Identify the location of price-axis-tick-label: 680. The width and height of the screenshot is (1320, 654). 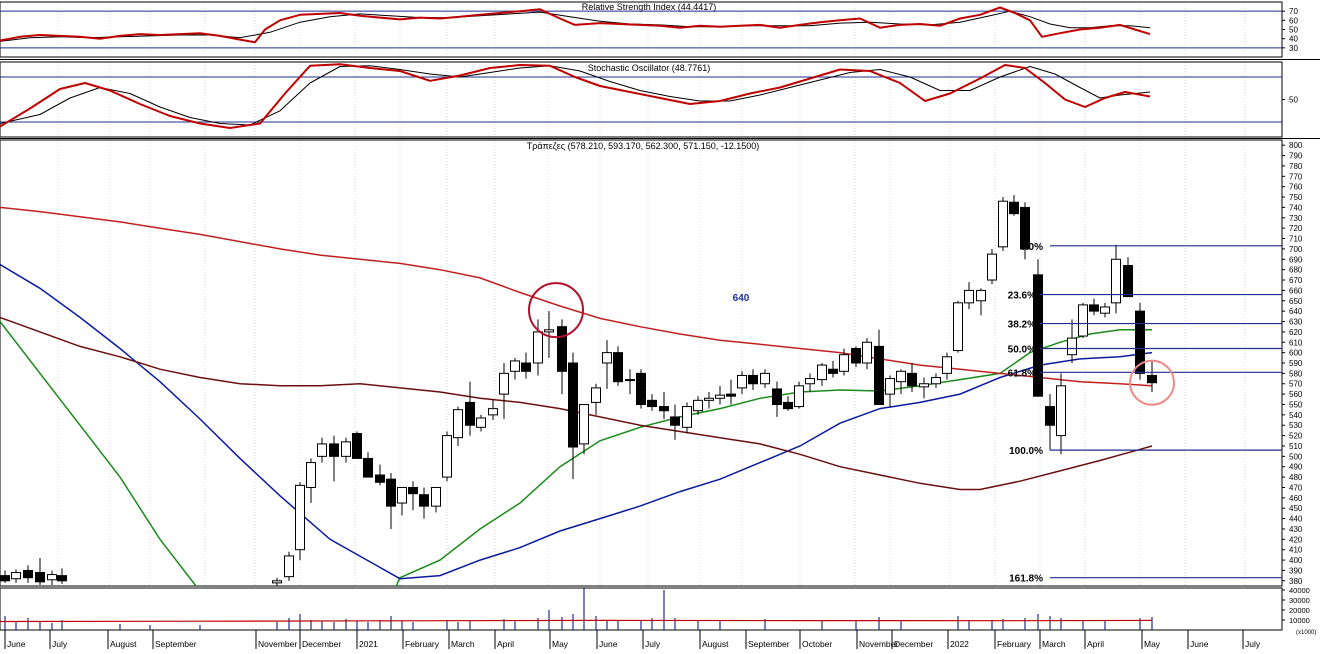
(1296, 270).